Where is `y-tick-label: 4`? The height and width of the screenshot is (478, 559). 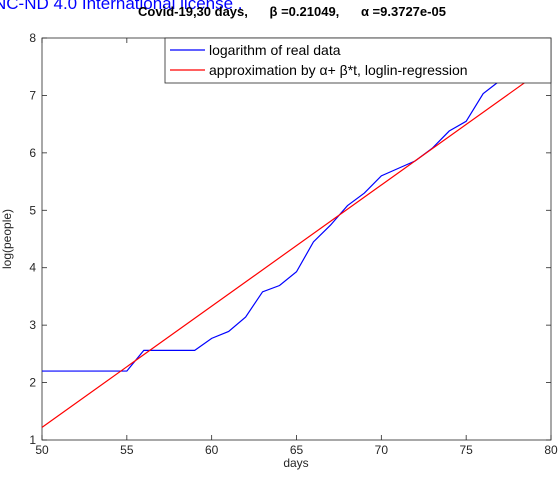
y-tick-label: 4 is located at coordinates (32, 268).